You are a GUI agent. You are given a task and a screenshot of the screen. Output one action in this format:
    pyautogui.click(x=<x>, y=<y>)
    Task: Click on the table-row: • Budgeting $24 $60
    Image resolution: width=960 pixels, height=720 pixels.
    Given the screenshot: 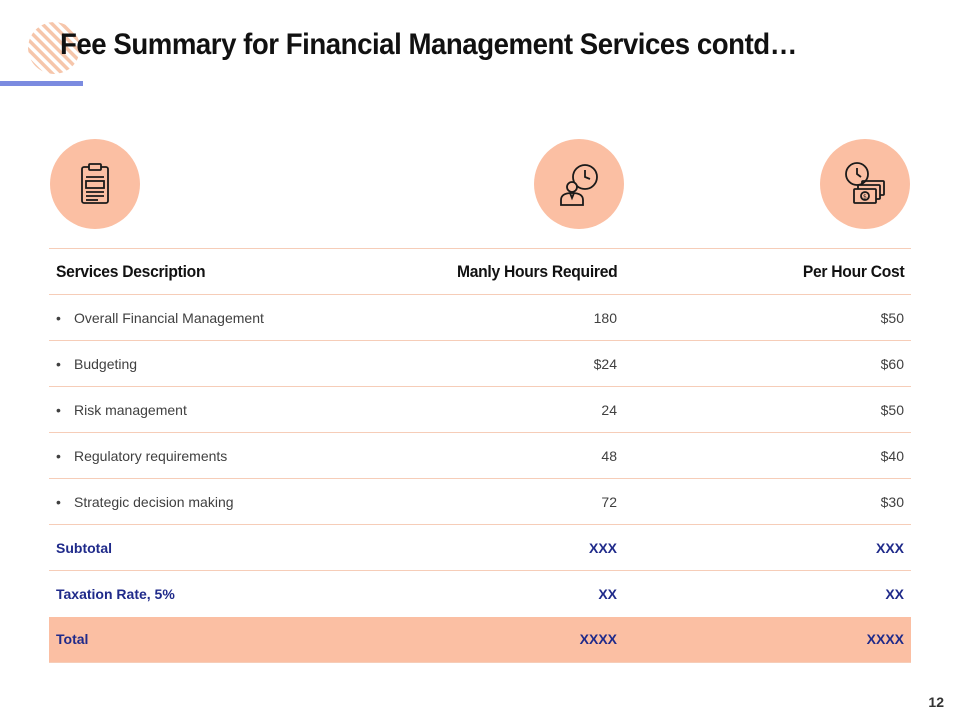 What is the action you would take?
    pyautogui.click(x=480, y=363)
    